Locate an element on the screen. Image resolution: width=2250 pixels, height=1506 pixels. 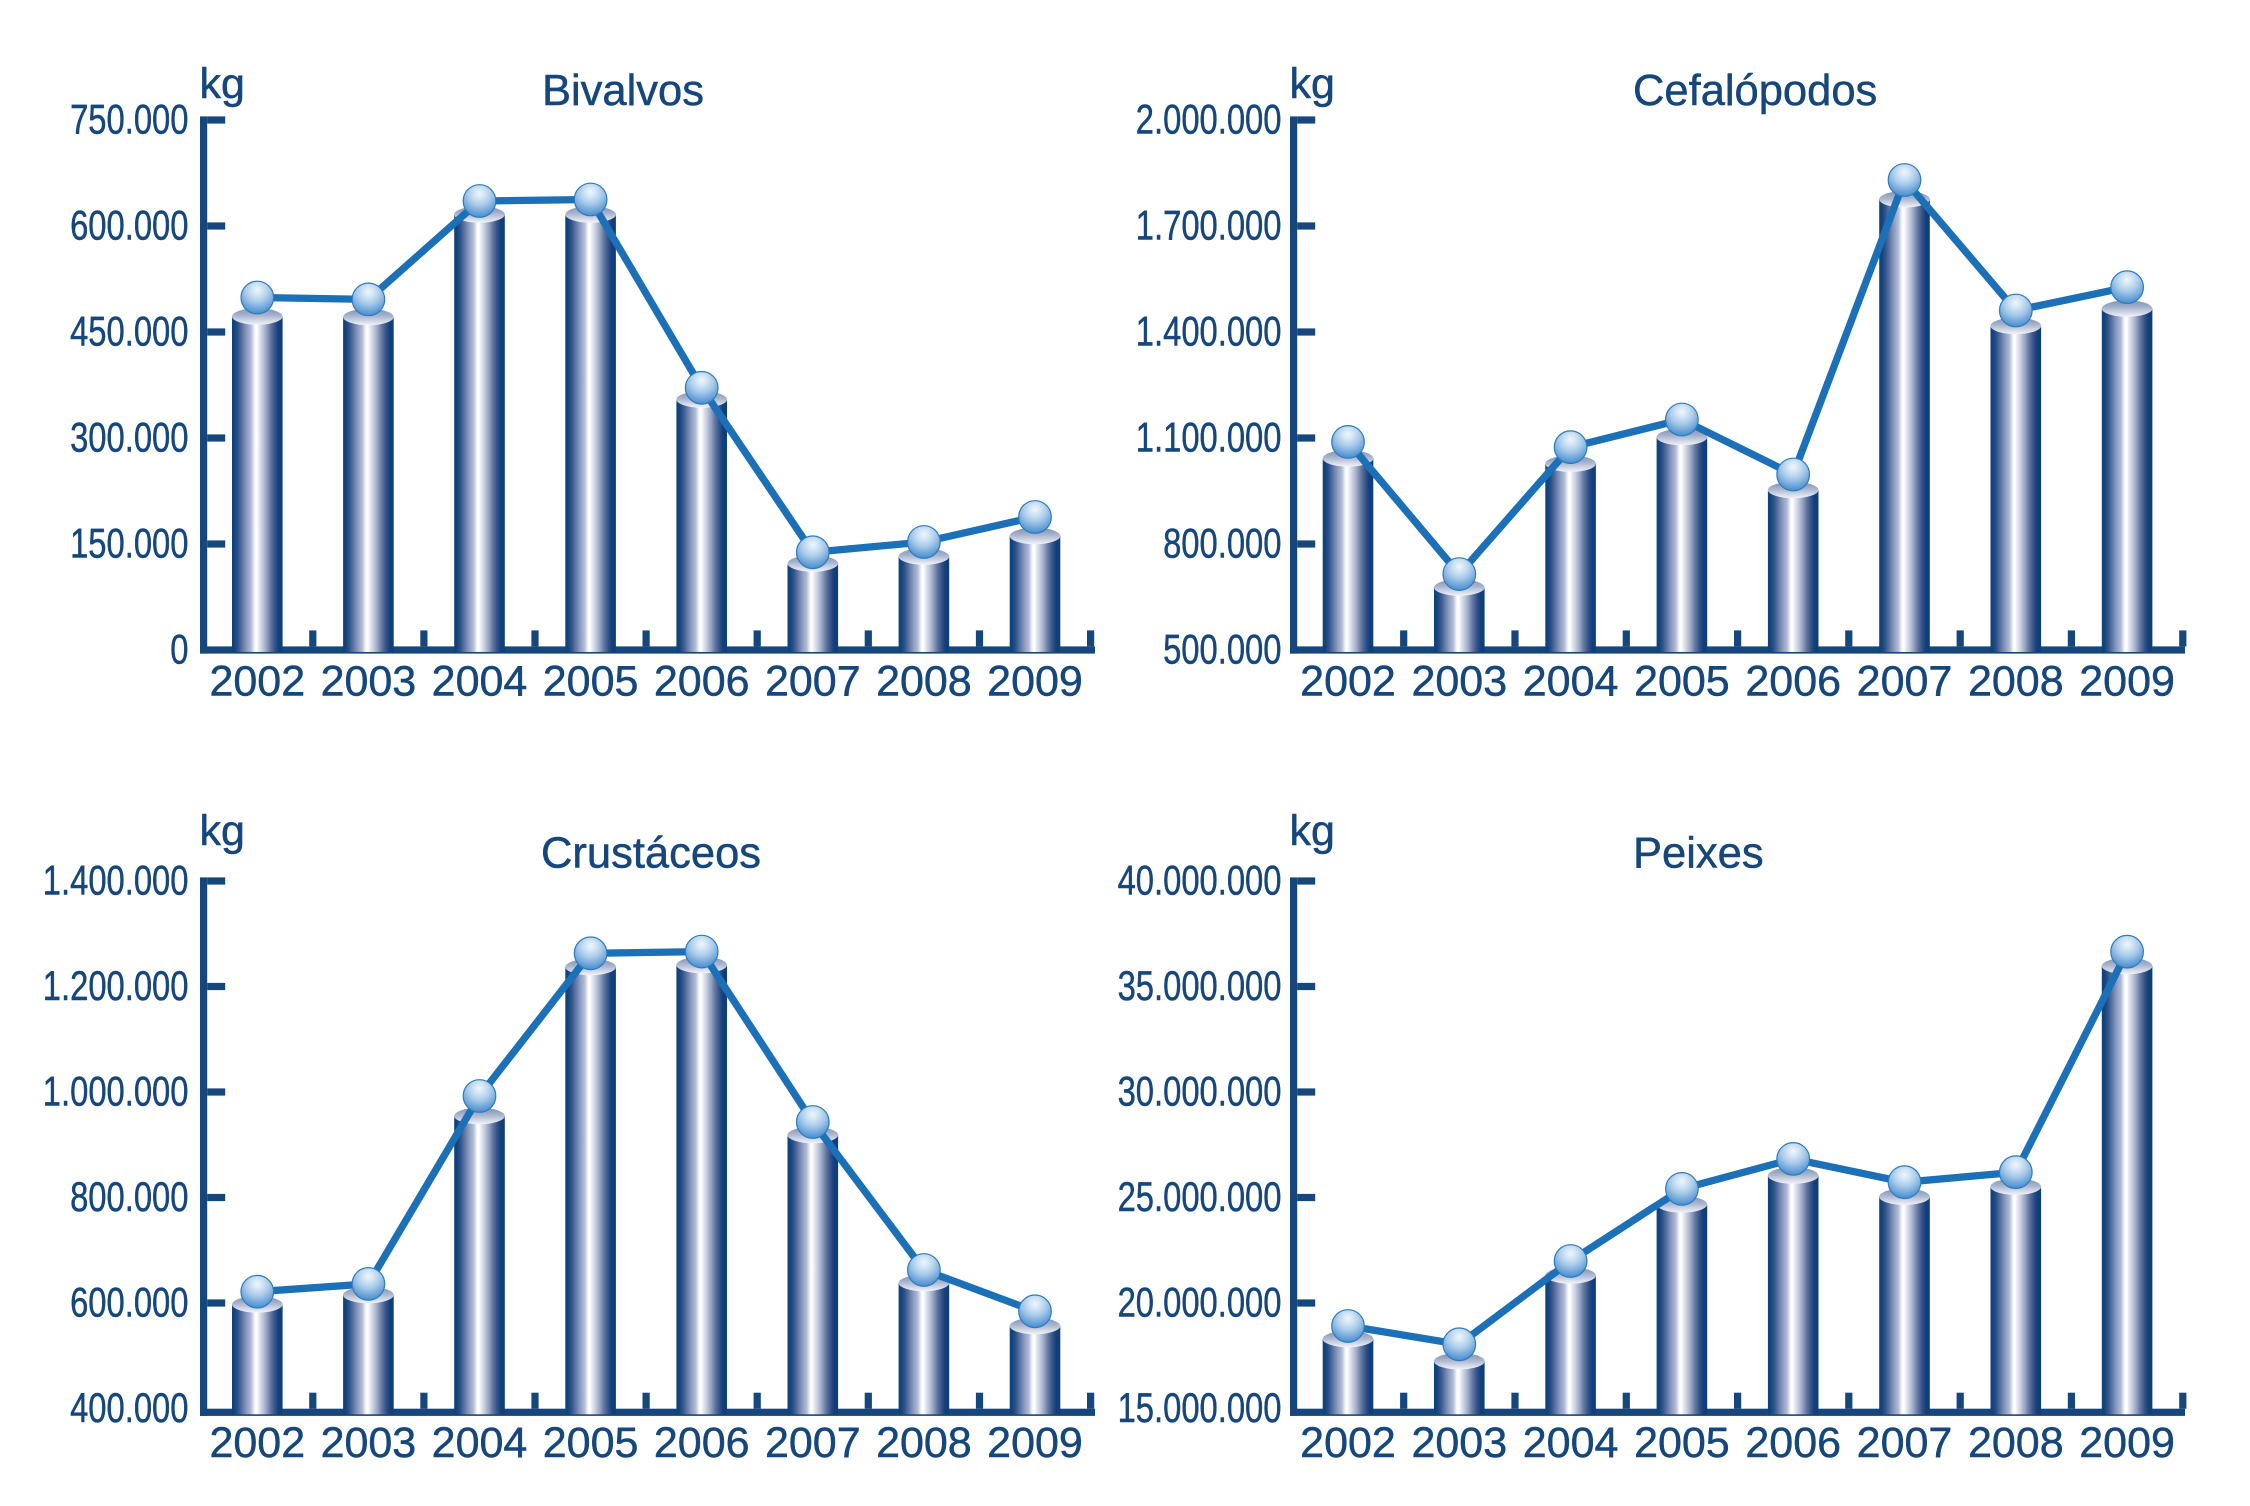
svg-text: 1.000.000 is located at coordinates (116, 1091).